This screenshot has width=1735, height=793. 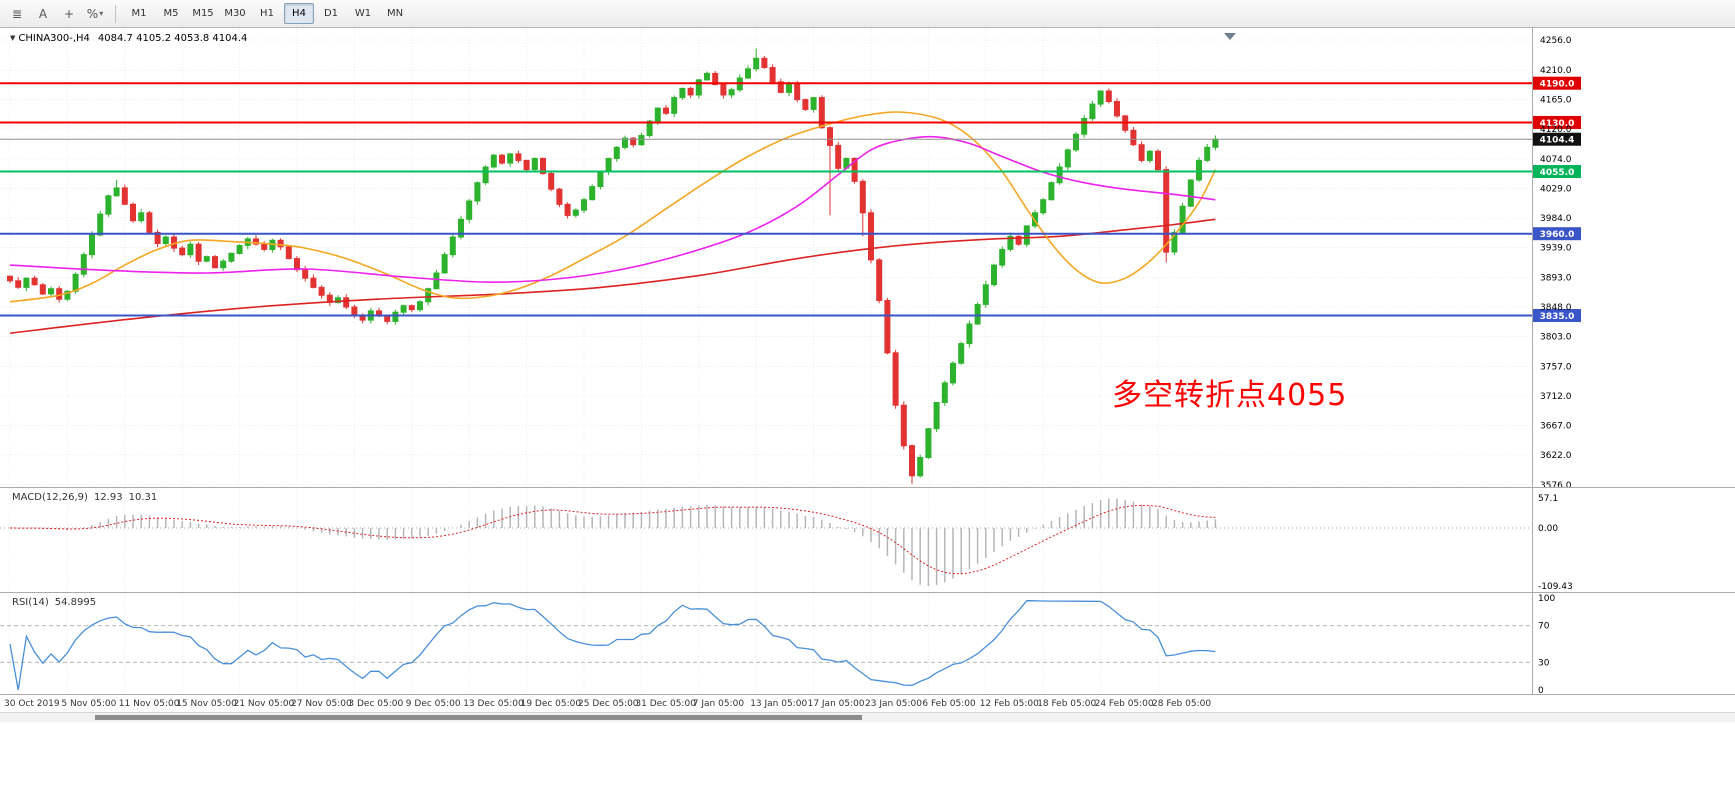 What do you see at coordinates (1124, 704) in the screenshot?
I see `date-label: 24 Feb 05:00` at bounding box center [1124, 704].